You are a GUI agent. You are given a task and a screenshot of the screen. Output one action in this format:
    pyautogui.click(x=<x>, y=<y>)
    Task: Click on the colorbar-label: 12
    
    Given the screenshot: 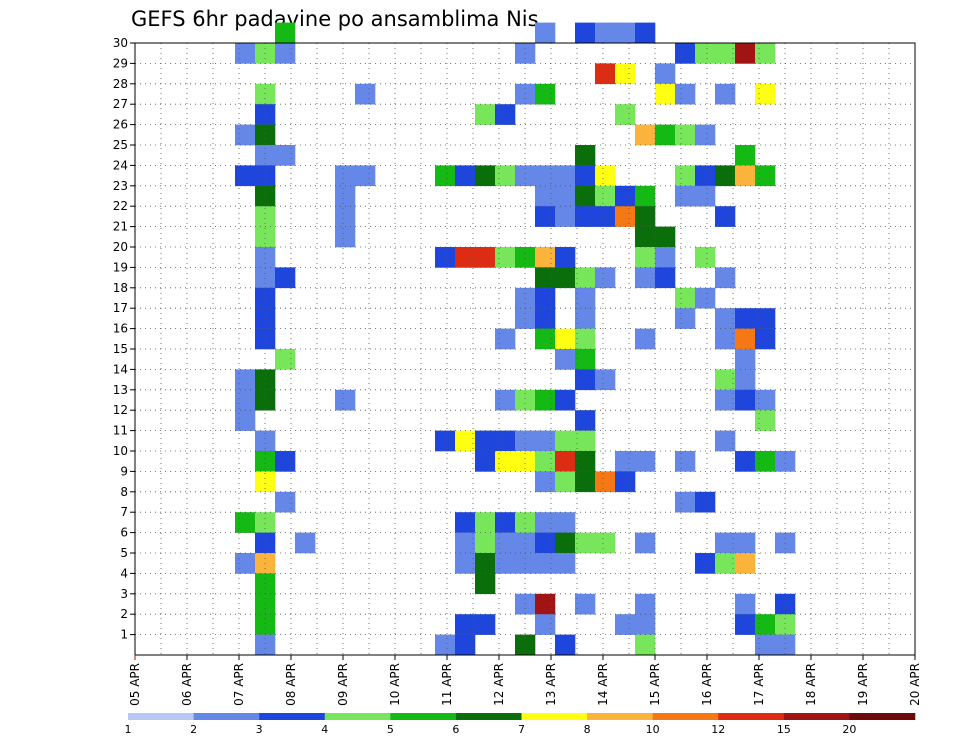 What is the action you would take?
    pyautogui.click(x=718, y=729)
    